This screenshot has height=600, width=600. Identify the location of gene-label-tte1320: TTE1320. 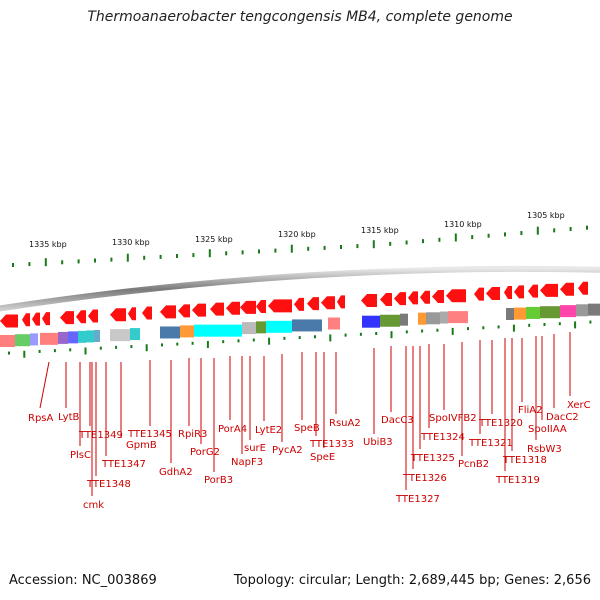
(500, 423).